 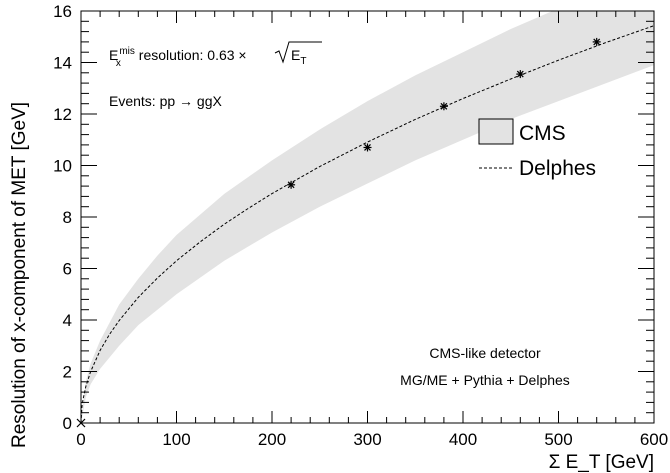 I want to click on y-axis-title: Resolution of x-component of MET [GeV], so click(x=19, y=275).